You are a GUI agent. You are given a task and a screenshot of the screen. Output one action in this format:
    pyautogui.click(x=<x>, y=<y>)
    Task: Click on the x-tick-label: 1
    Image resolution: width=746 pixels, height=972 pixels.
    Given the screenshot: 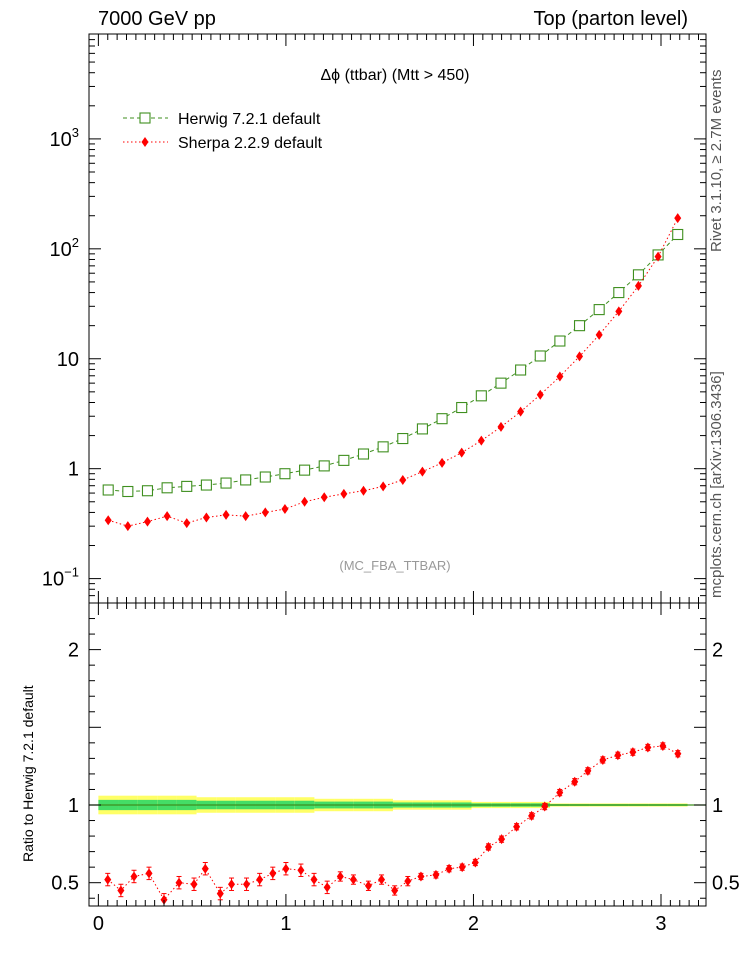 What is the action you would take?
    pyautogui.click(x=285, y=924)
    